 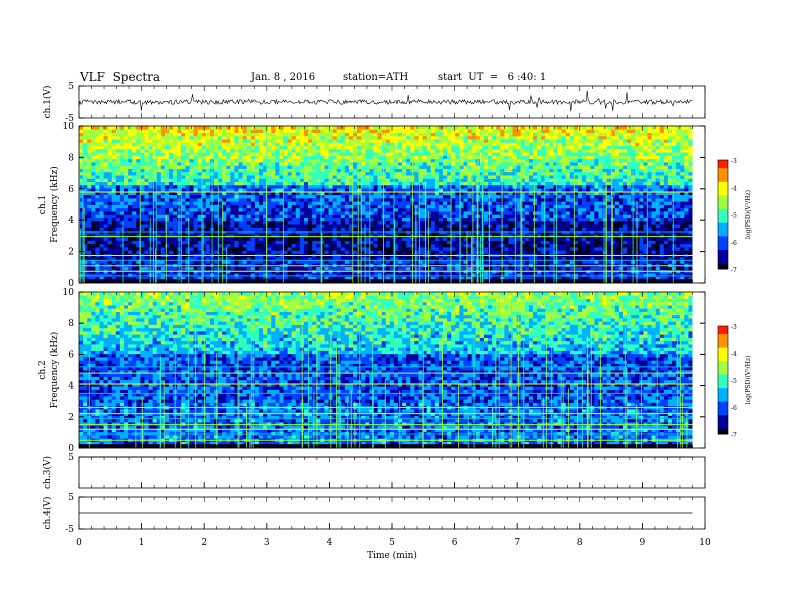 I want to click on y-axis-label-channel: ch.1, so click(x=43, y=204).